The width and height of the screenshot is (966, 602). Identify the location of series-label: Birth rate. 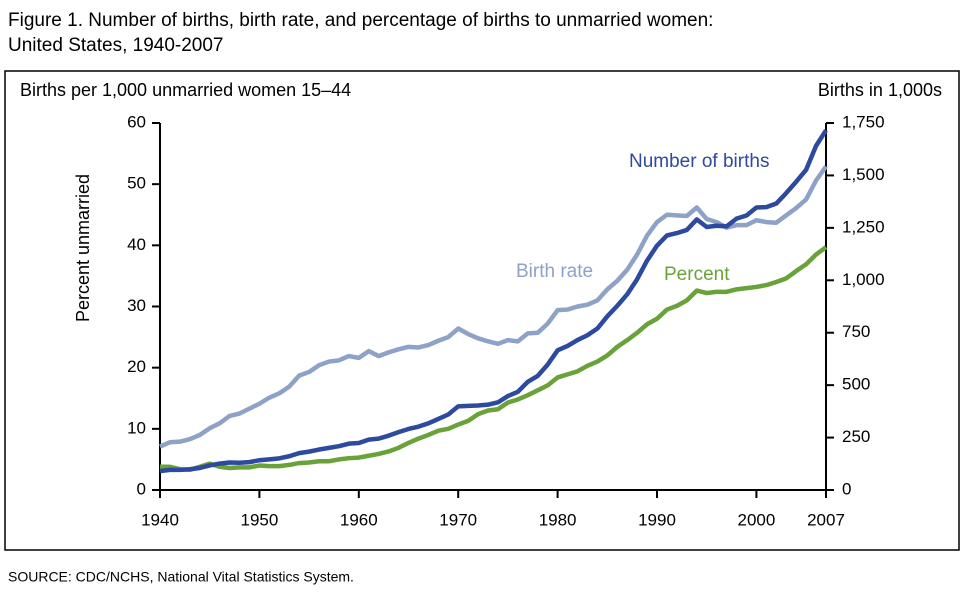
(554, 271).